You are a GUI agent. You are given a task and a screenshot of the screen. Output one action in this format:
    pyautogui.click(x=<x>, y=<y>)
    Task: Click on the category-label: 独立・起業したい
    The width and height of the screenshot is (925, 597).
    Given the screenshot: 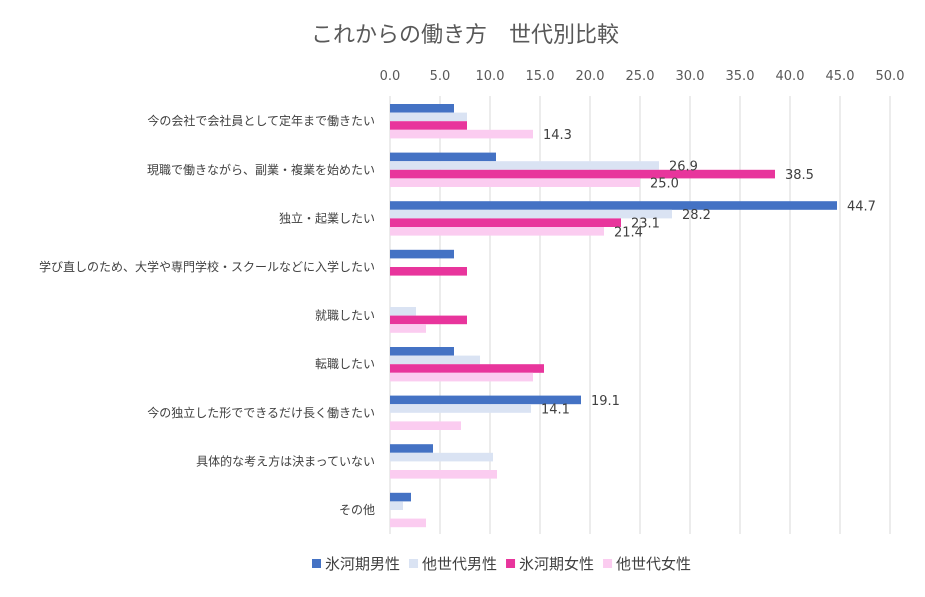 What is the action you would take?
    pyautogui.click(x=327, y=217)
    